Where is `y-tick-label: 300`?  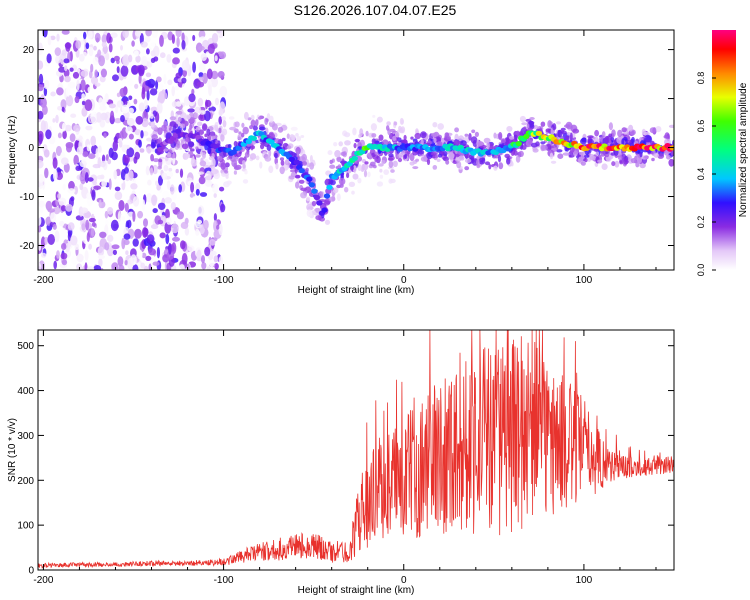 y-tick-label: 300 is located at coordinates (25, 436).